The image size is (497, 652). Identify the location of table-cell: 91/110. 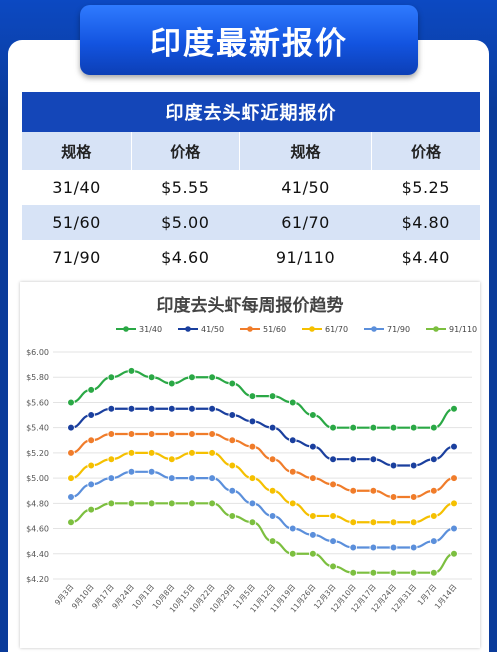
(305, 257).